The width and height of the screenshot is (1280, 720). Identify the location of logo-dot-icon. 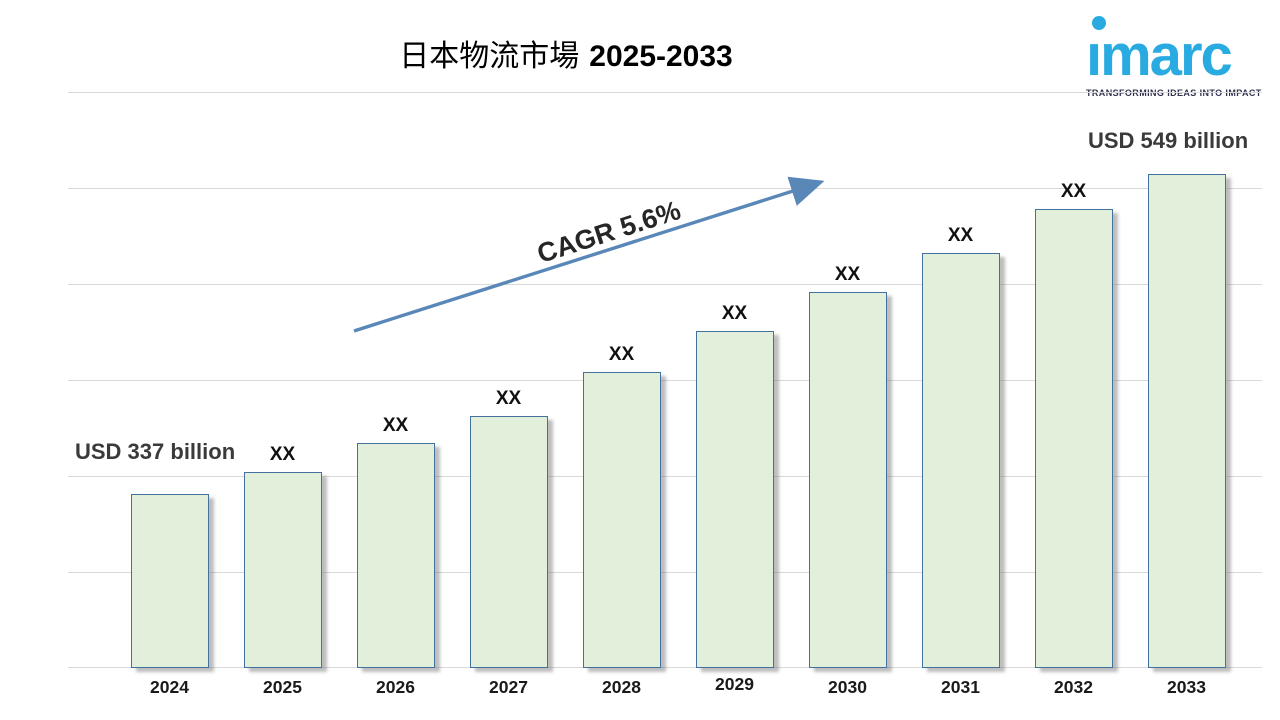
(1099, 23).